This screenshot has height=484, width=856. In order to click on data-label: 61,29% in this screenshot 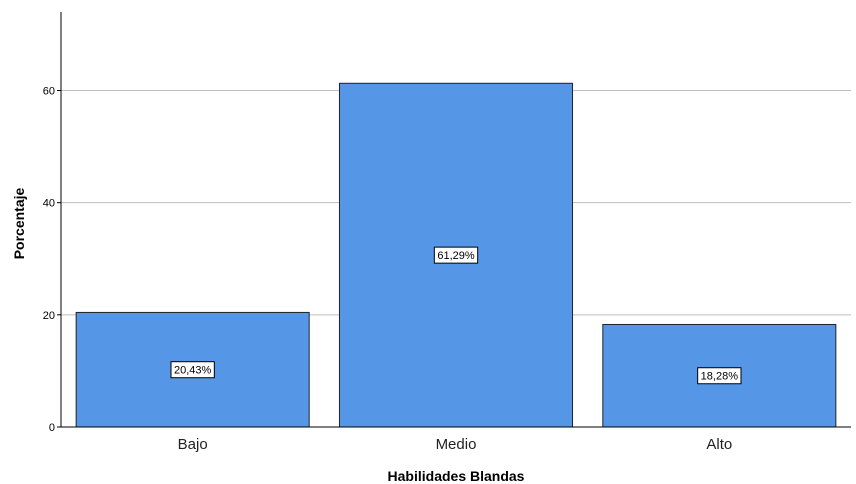, I will do `click(456, 255)`.